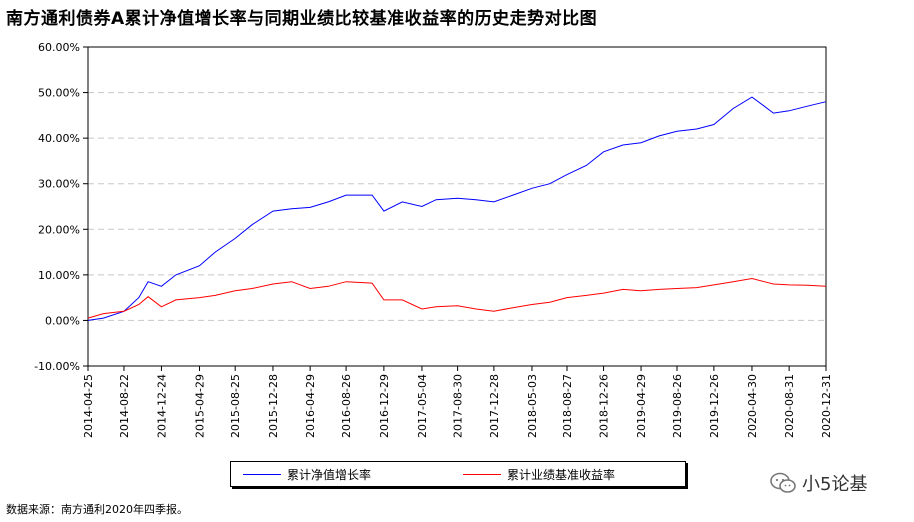 The height and width of the screenshot is (522, 914). I want to click on y-tick-label: 0.00%, so click(62, 320).